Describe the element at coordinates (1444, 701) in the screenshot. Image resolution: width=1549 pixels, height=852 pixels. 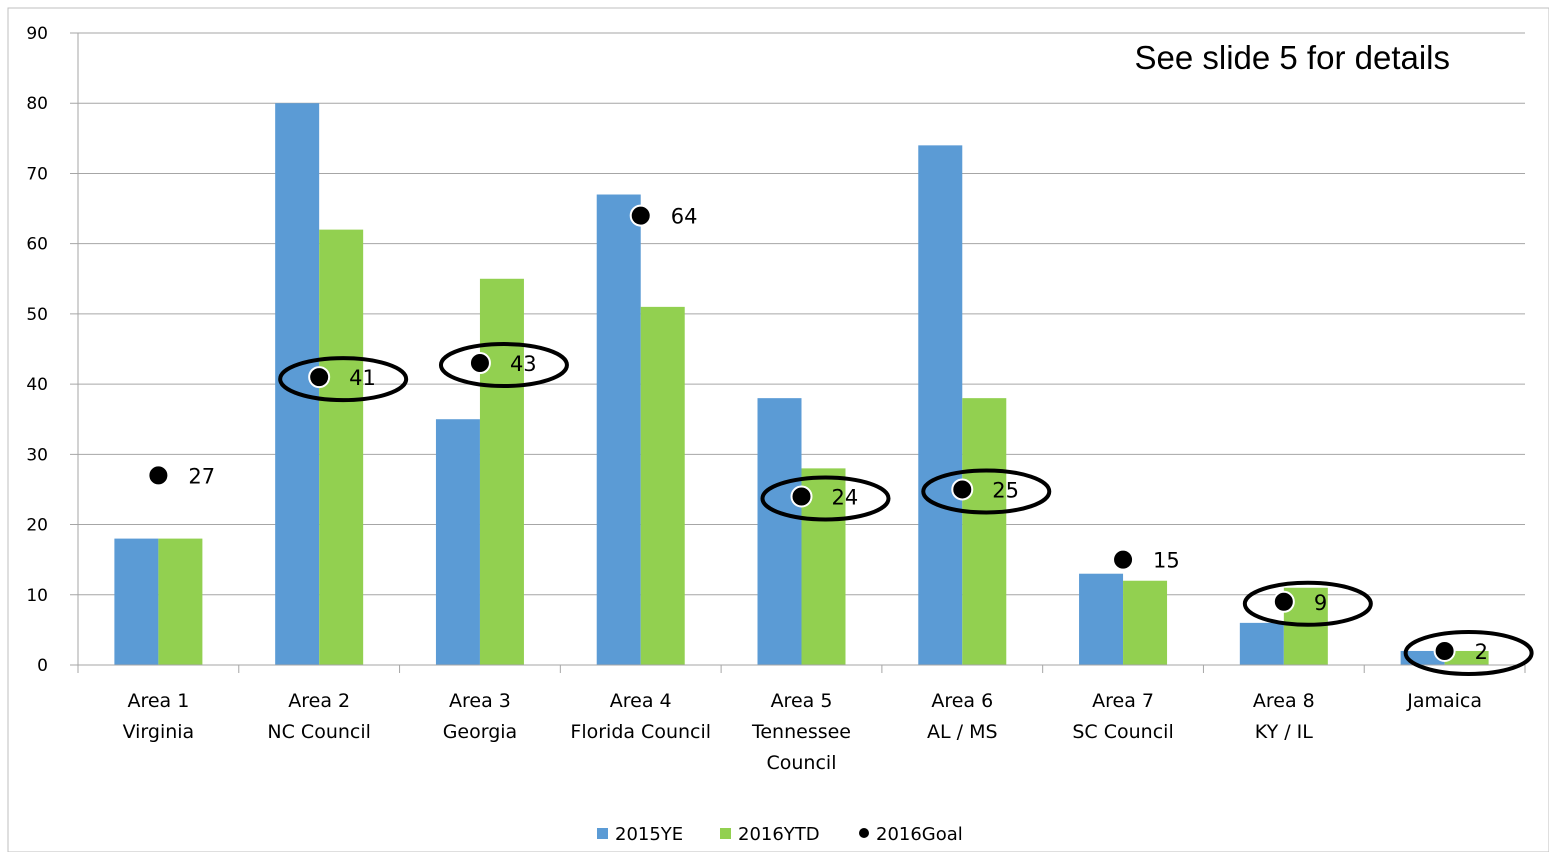
I see `category-label: Jamaica` at that location.